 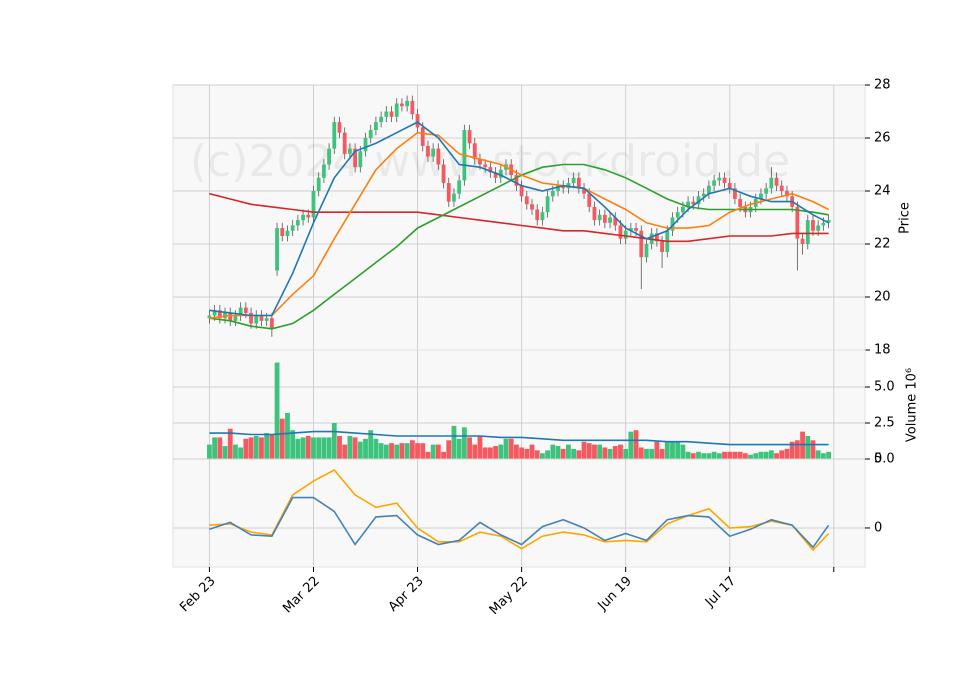 I want to click on y-tick-label: 20, so click(x=882, y=297).